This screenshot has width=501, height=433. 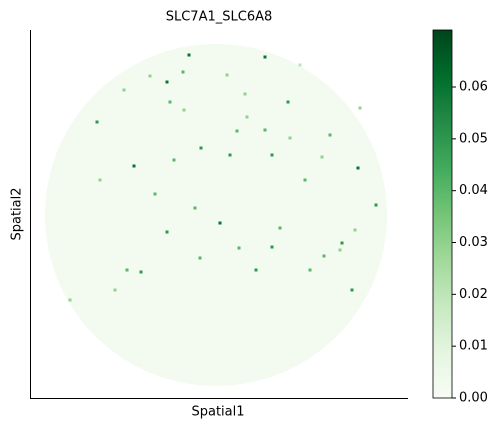 What do you see at coordinates (473, 138) in the screenshot?
I see `colorbar-tick-label: 0.05` at bounding box center [473, 138].